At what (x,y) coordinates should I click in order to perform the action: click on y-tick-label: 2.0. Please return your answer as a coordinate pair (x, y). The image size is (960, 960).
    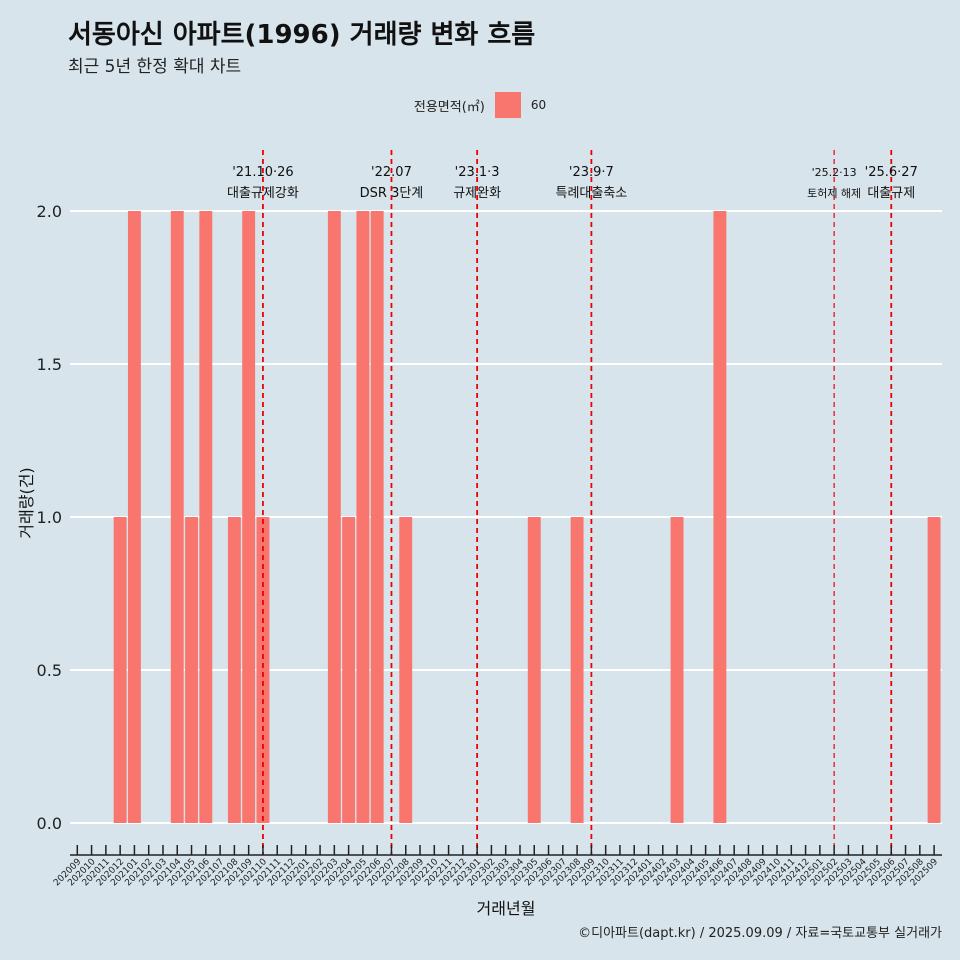
    Looking at the image, I should click on (49, 211).